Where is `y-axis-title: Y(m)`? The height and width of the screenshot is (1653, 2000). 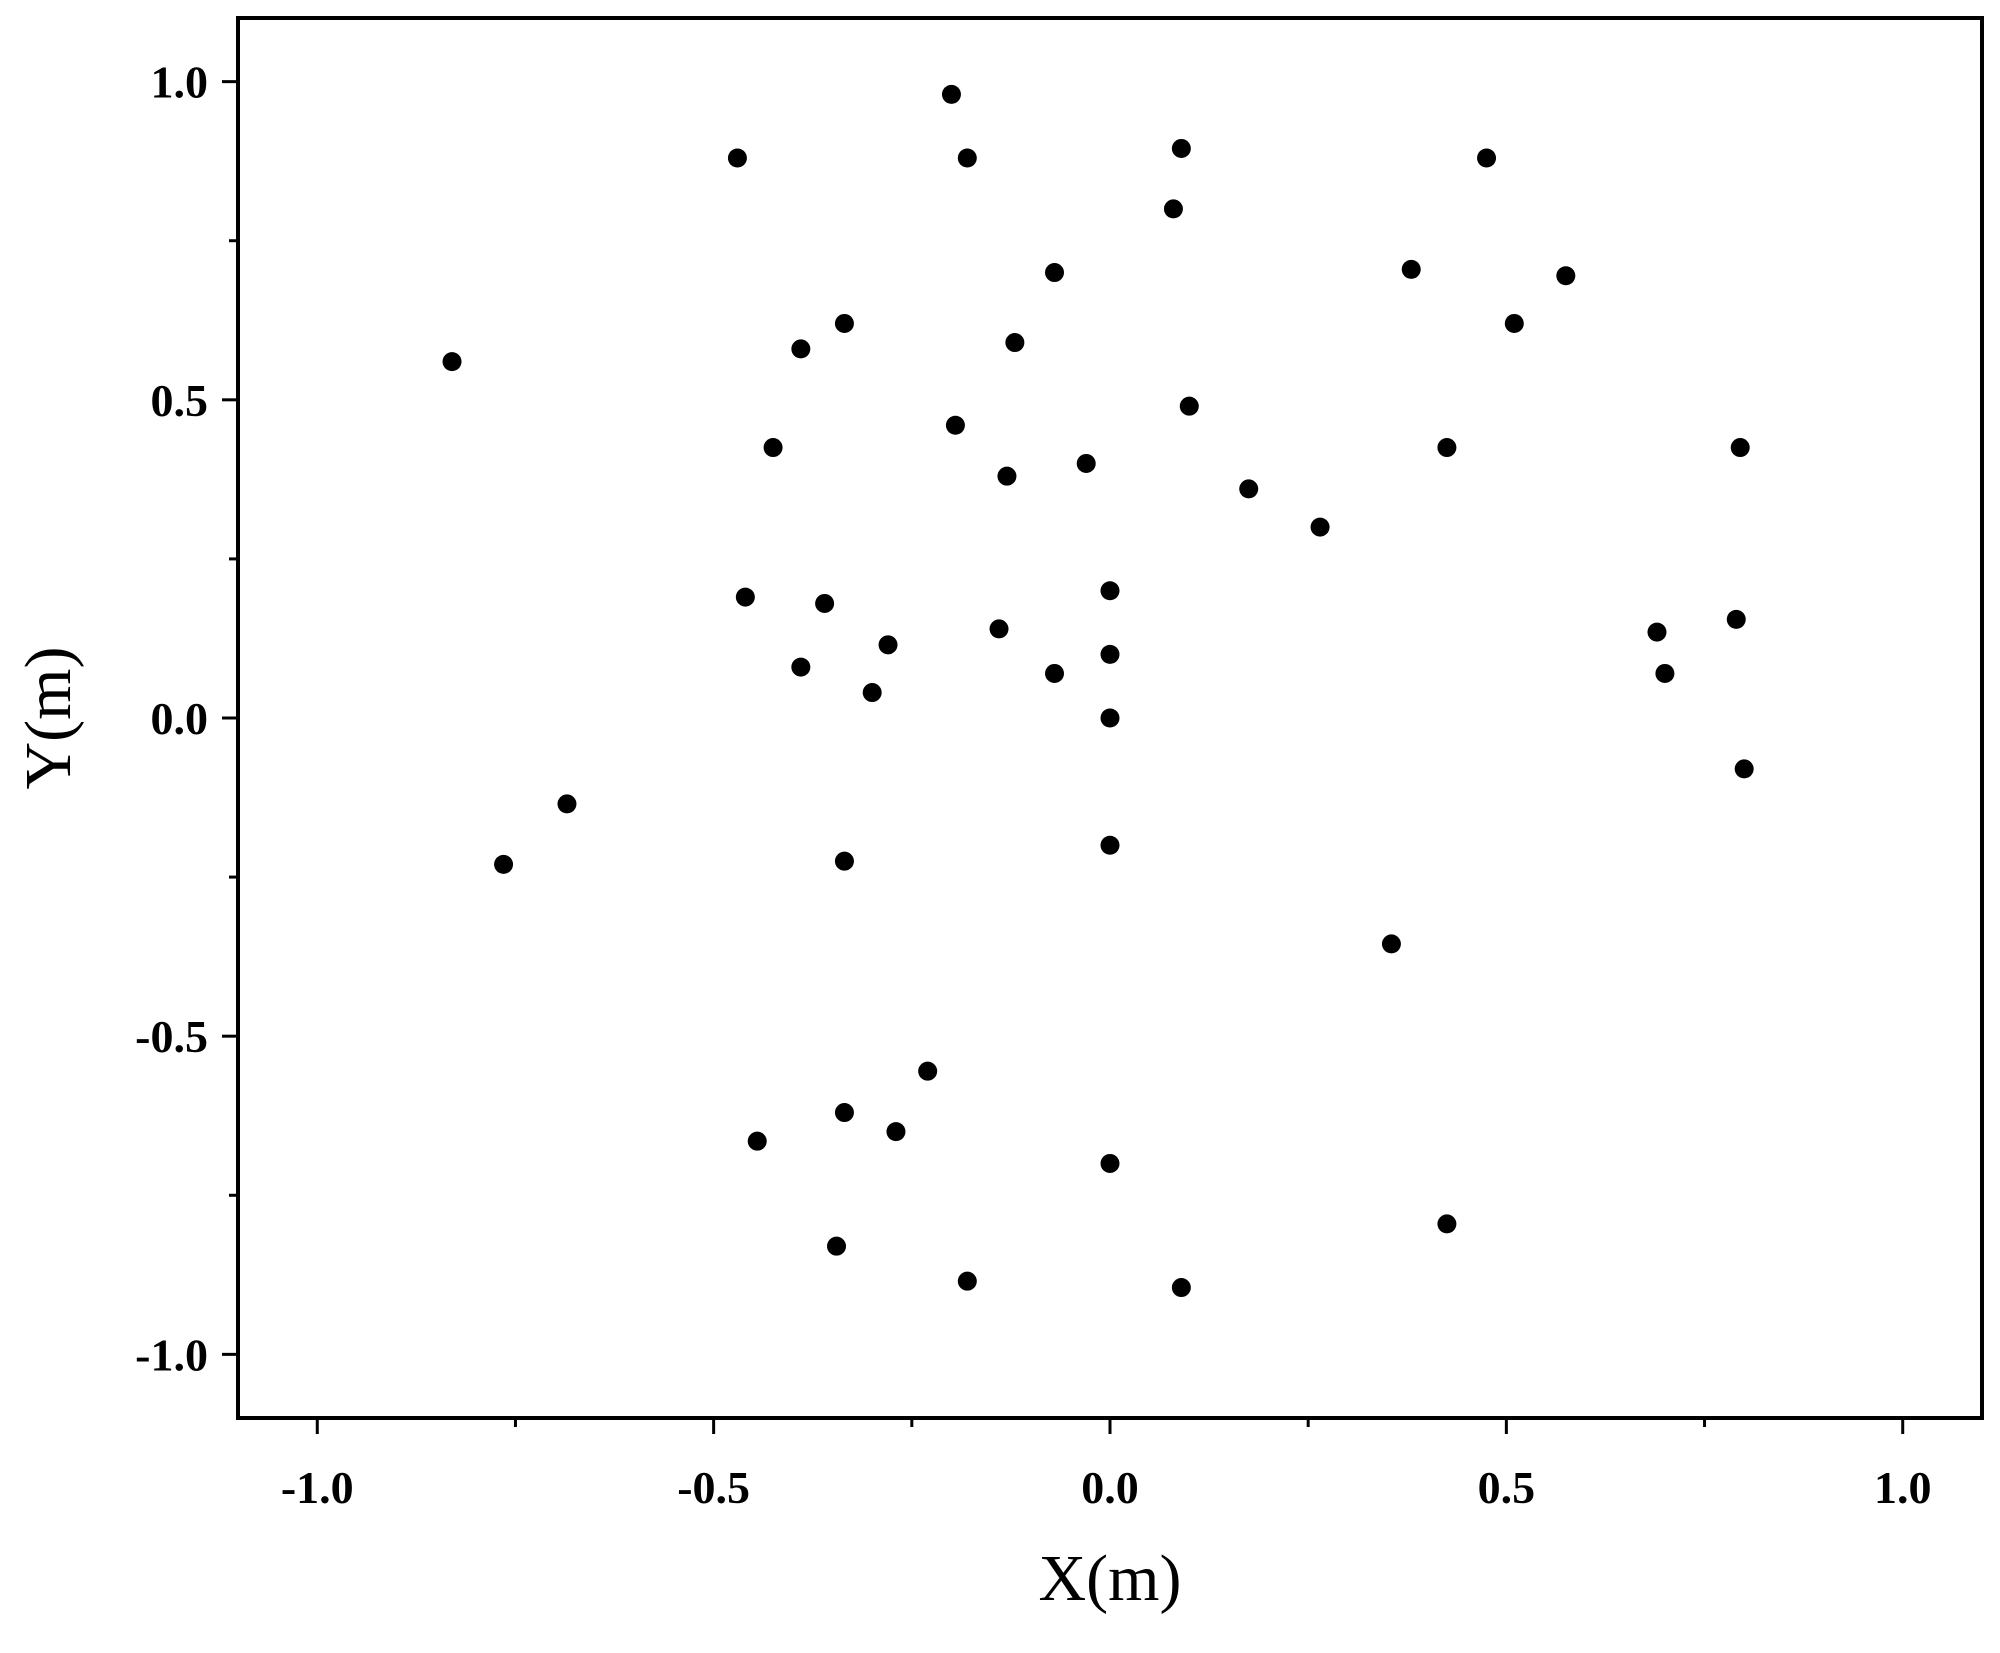 y-axis-title: Y(m) is located at coordinates (48, 718).